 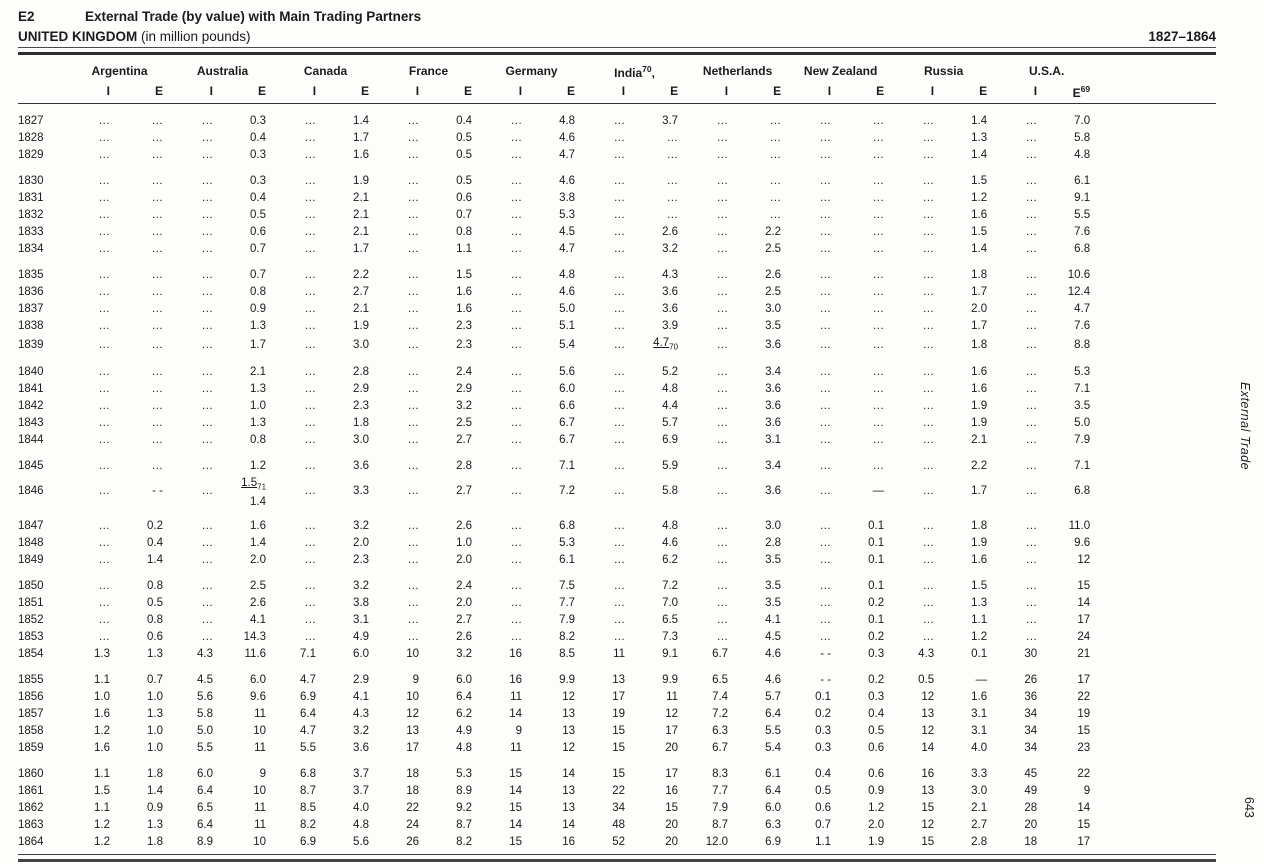 I want to click on year-cell: 1846, so click(x=31, y=491).